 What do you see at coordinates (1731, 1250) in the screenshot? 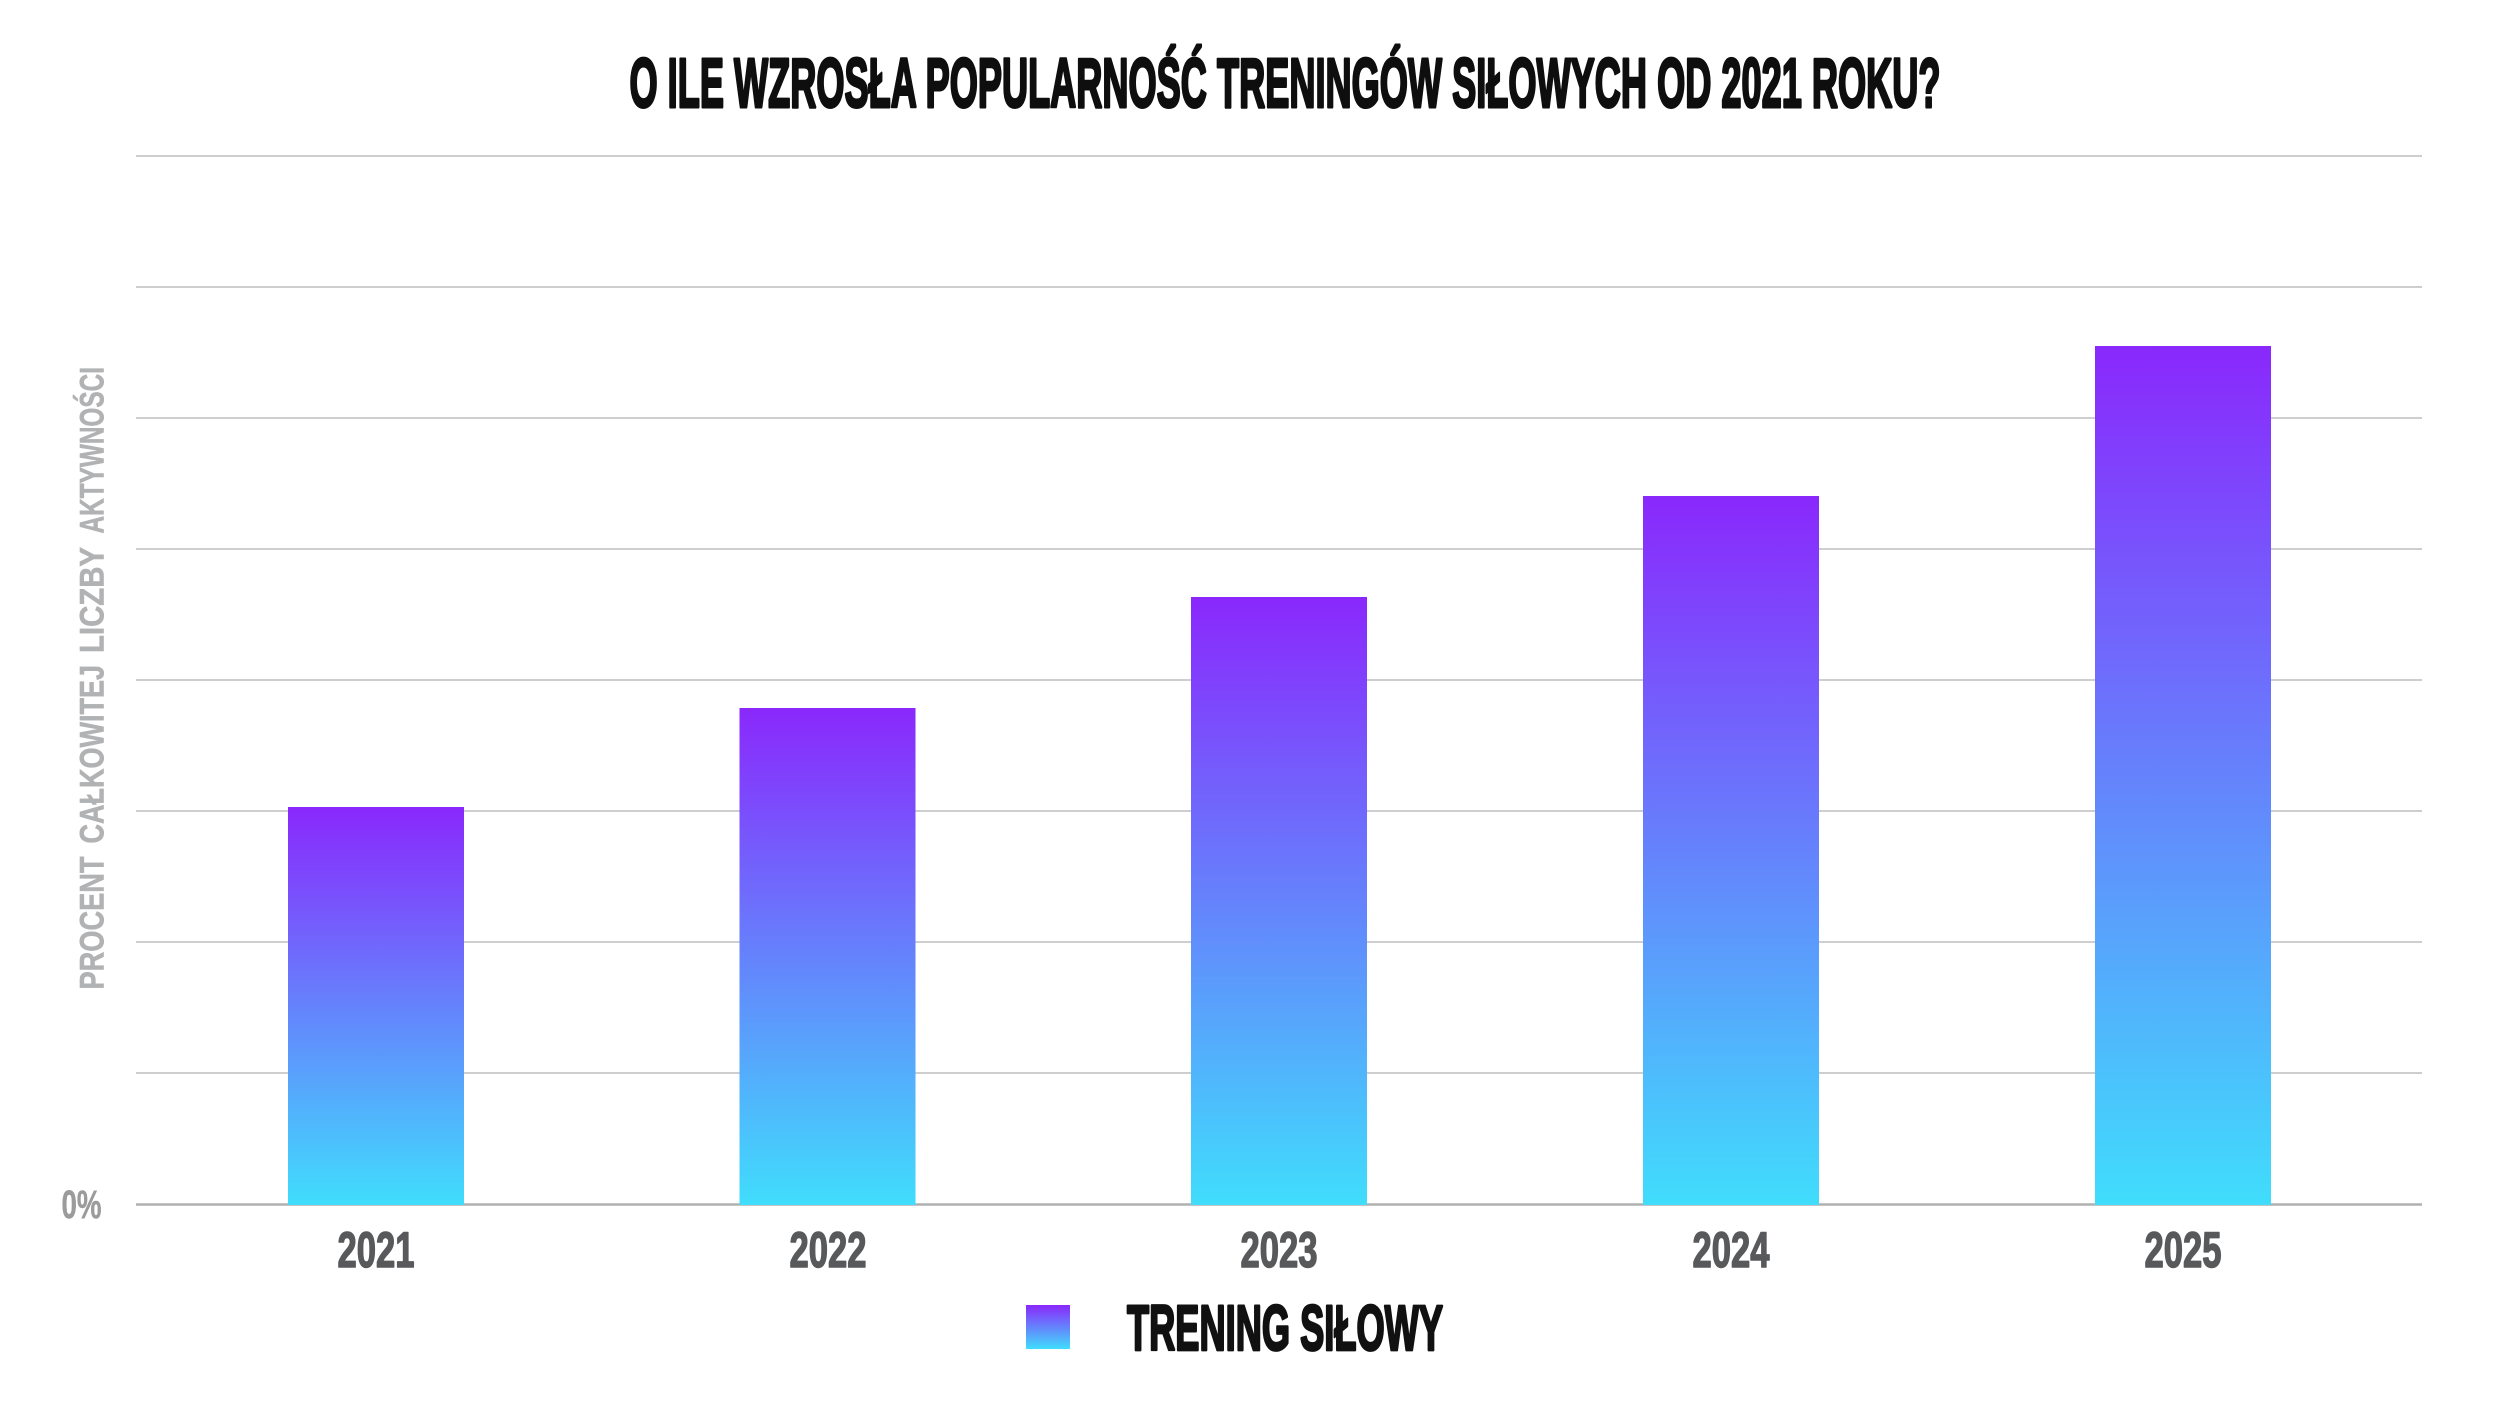
I see `svg-text: 2024` at bounding box center [1731, 1250].